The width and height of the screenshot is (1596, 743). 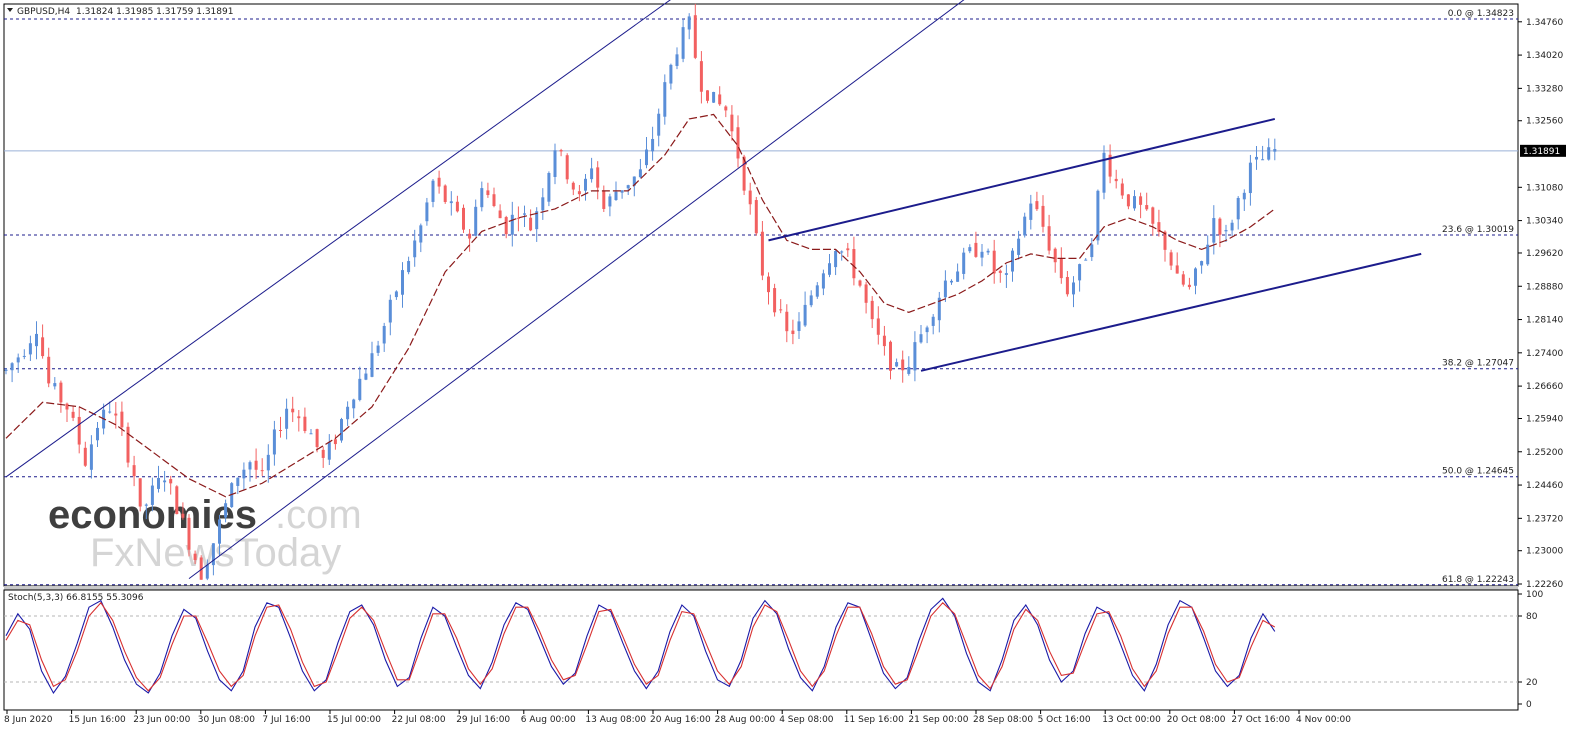 I want to click on price-tick-label: 1.25940, so click(x=1544, y=419).